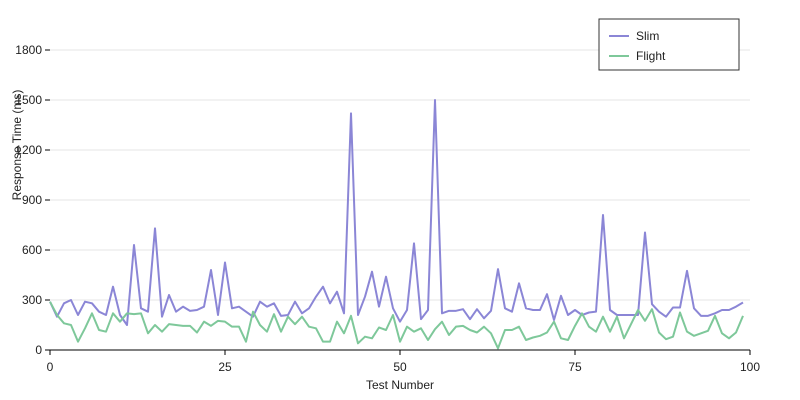 The image size is (800, 400). I want to click on y-tick-label: 300, so click(32, 300).